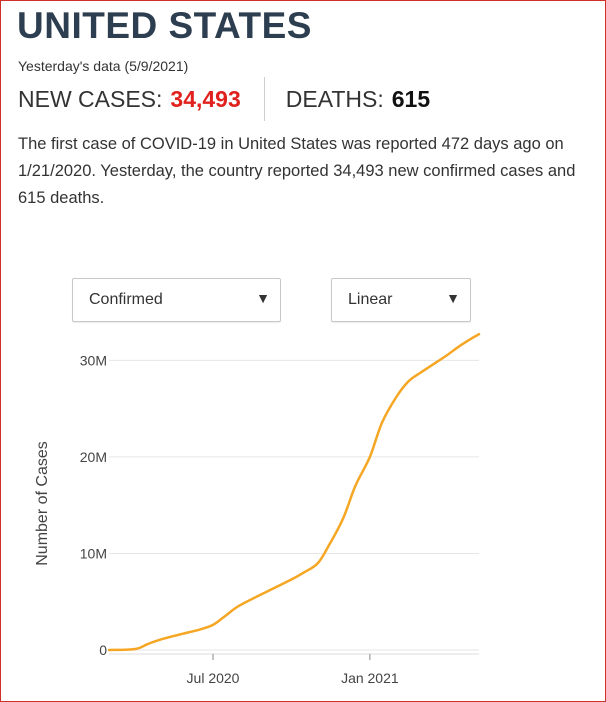  Describe the element at coordinates (164, 25) in the screenshot. I see `page-title: UNITED STATES` at that location.